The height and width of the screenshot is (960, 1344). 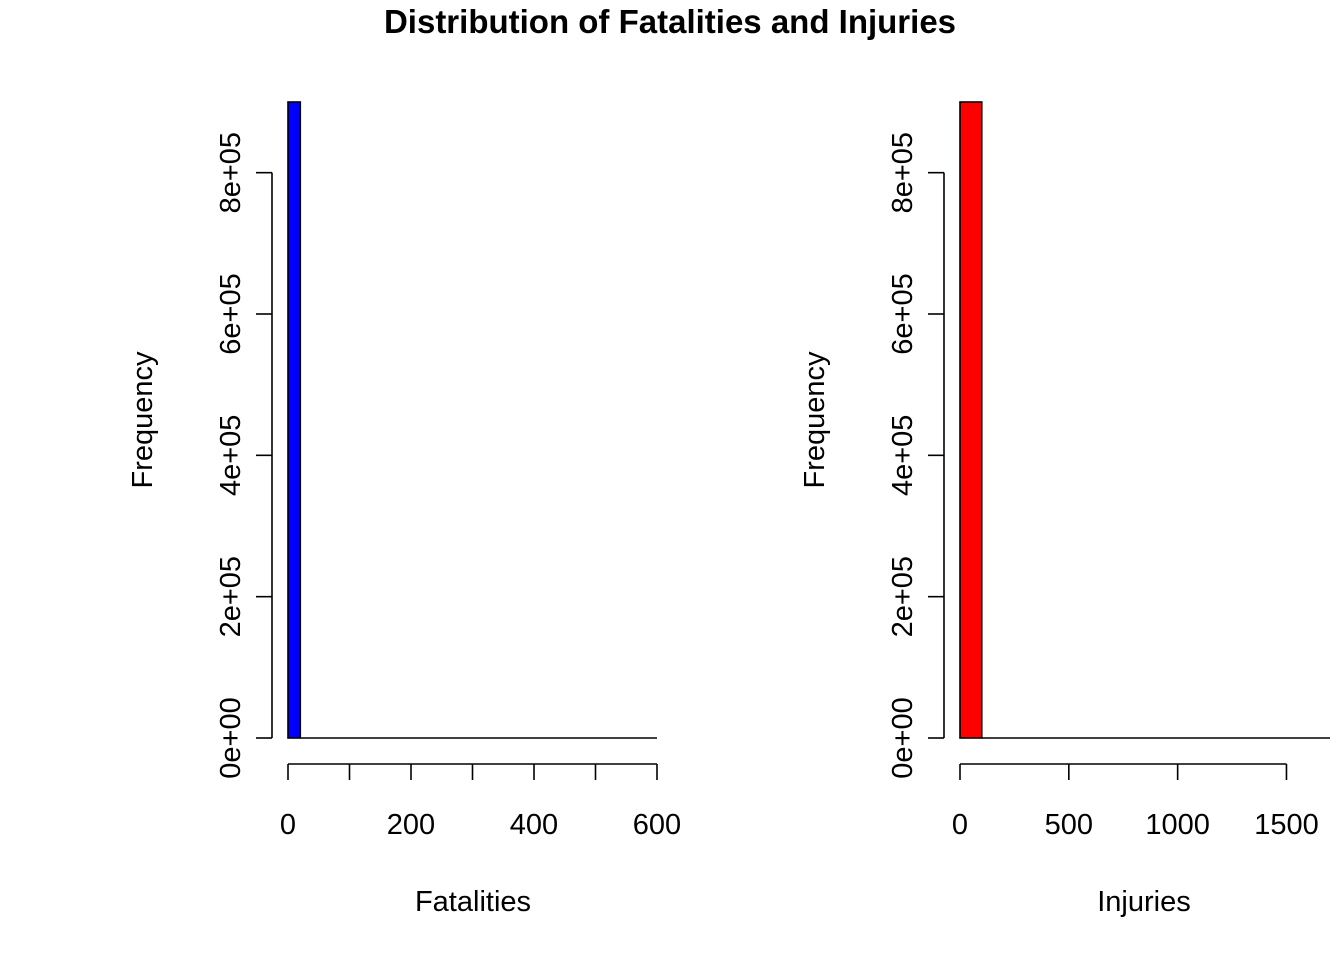 I want to click on x-tick-label: 200, so click(x=411, y=825).